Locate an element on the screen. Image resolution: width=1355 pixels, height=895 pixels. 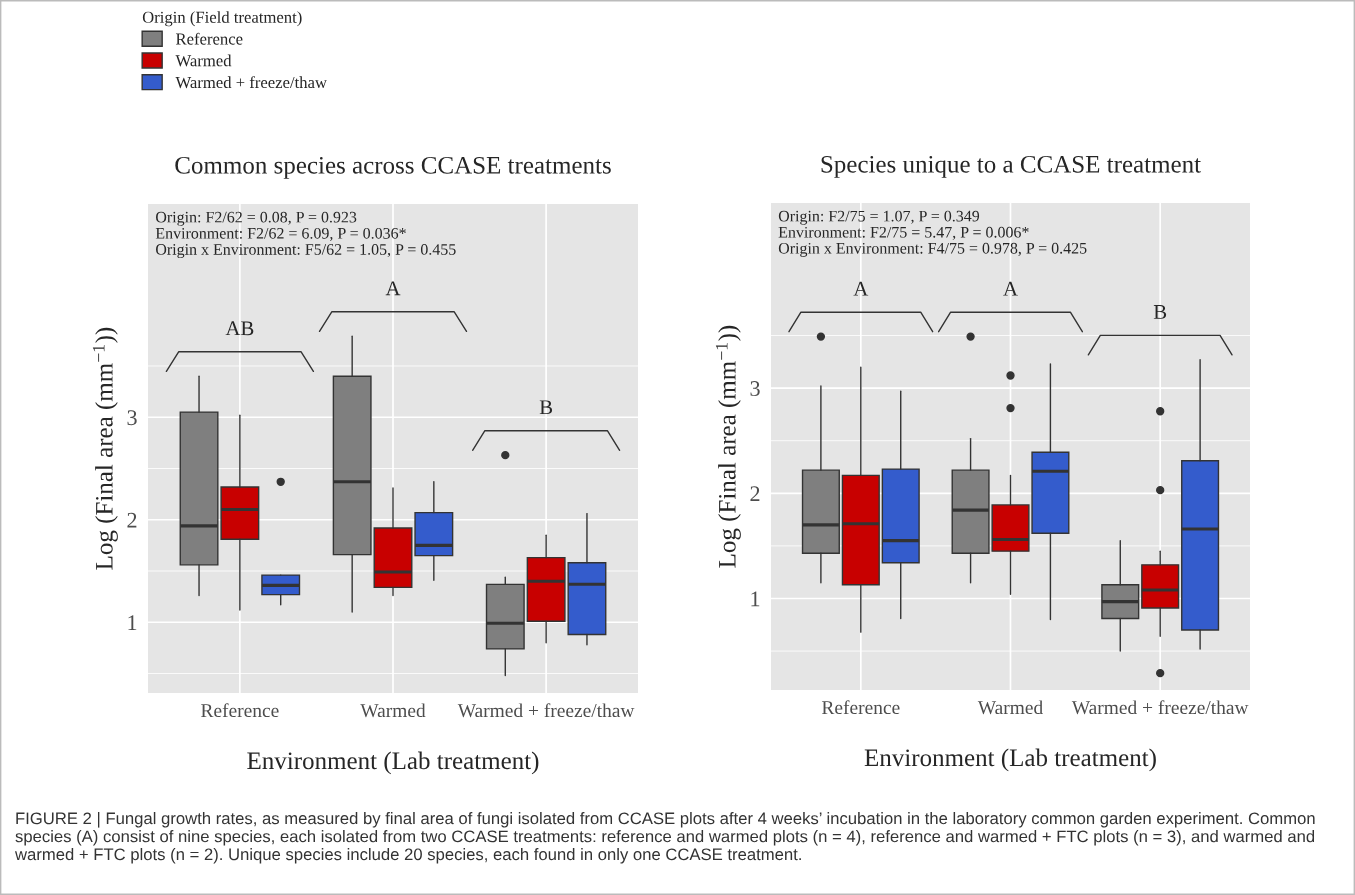
annotation: Environment: F2/62 = 6.09, P = 0.036* is located at coordinates (280, 234).